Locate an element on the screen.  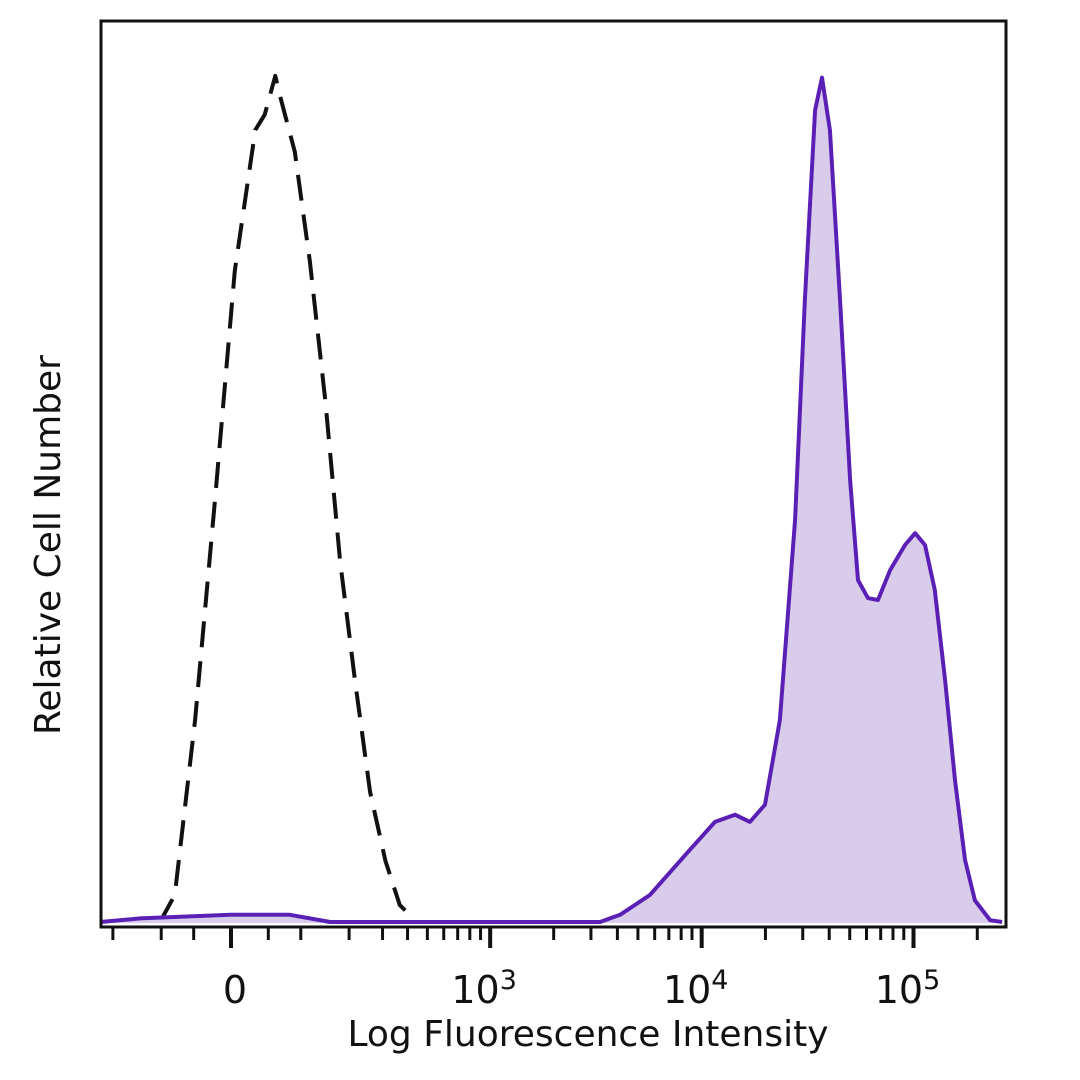
x-axis-title: Log Fluorescence Intensity is located at coordinates (587, 1034).